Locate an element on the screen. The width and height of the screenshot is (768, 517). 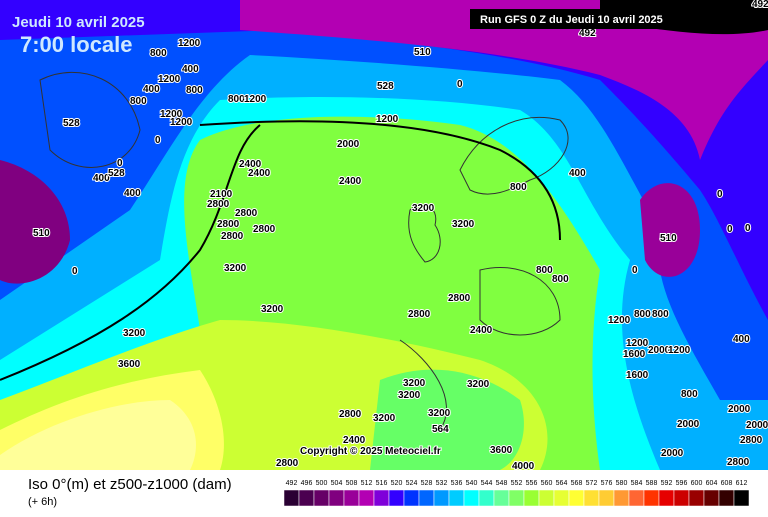
scale-label: 592 is located at coordinates (667, 483).